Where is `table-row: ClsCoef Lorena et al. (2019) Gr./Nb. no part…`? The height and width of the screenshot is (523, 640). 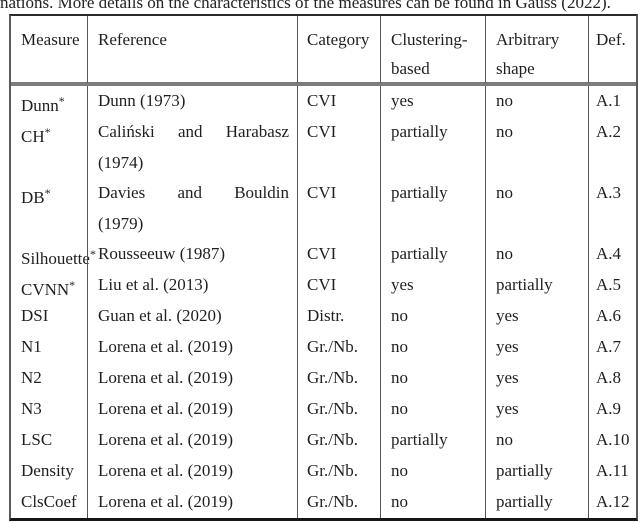
table-row: ClsCoef Lorena et al. (2019) Gr./Nb. no part… is located at coordinates (323, 502).